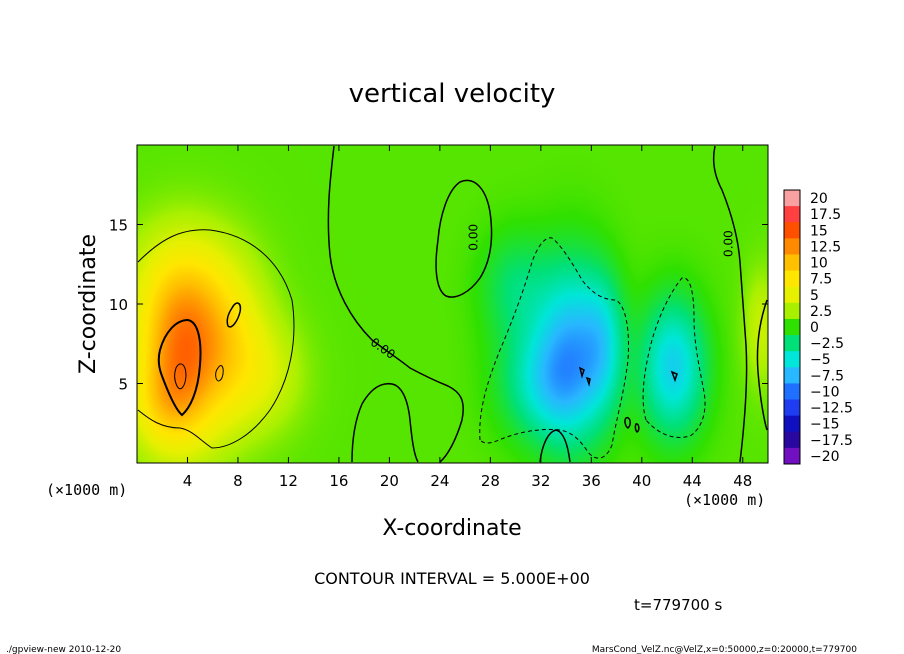 The width and height of the screenshot is (904, 654). What do you see at coordinates (628, 399) in the screenshot?
I see `contour-minus5-c` at bounding box center [628, 399].